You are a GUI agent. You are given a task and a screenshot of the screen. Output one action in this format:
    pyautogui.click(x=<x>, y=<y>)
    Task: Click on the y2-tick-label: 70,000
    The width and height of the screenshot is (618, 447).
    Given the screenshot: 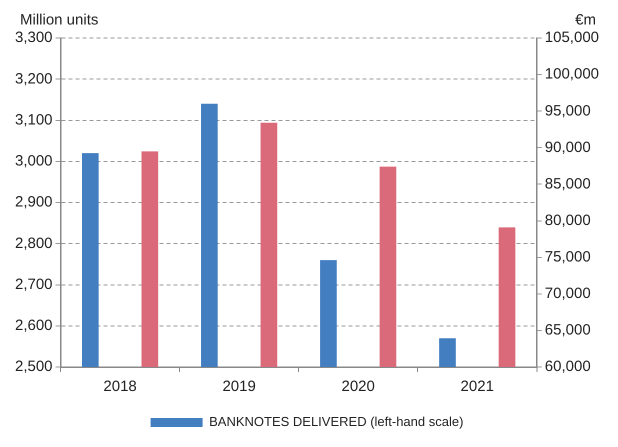 What is the action you would take?
    pyautogui.click(x=567, y=293)
    